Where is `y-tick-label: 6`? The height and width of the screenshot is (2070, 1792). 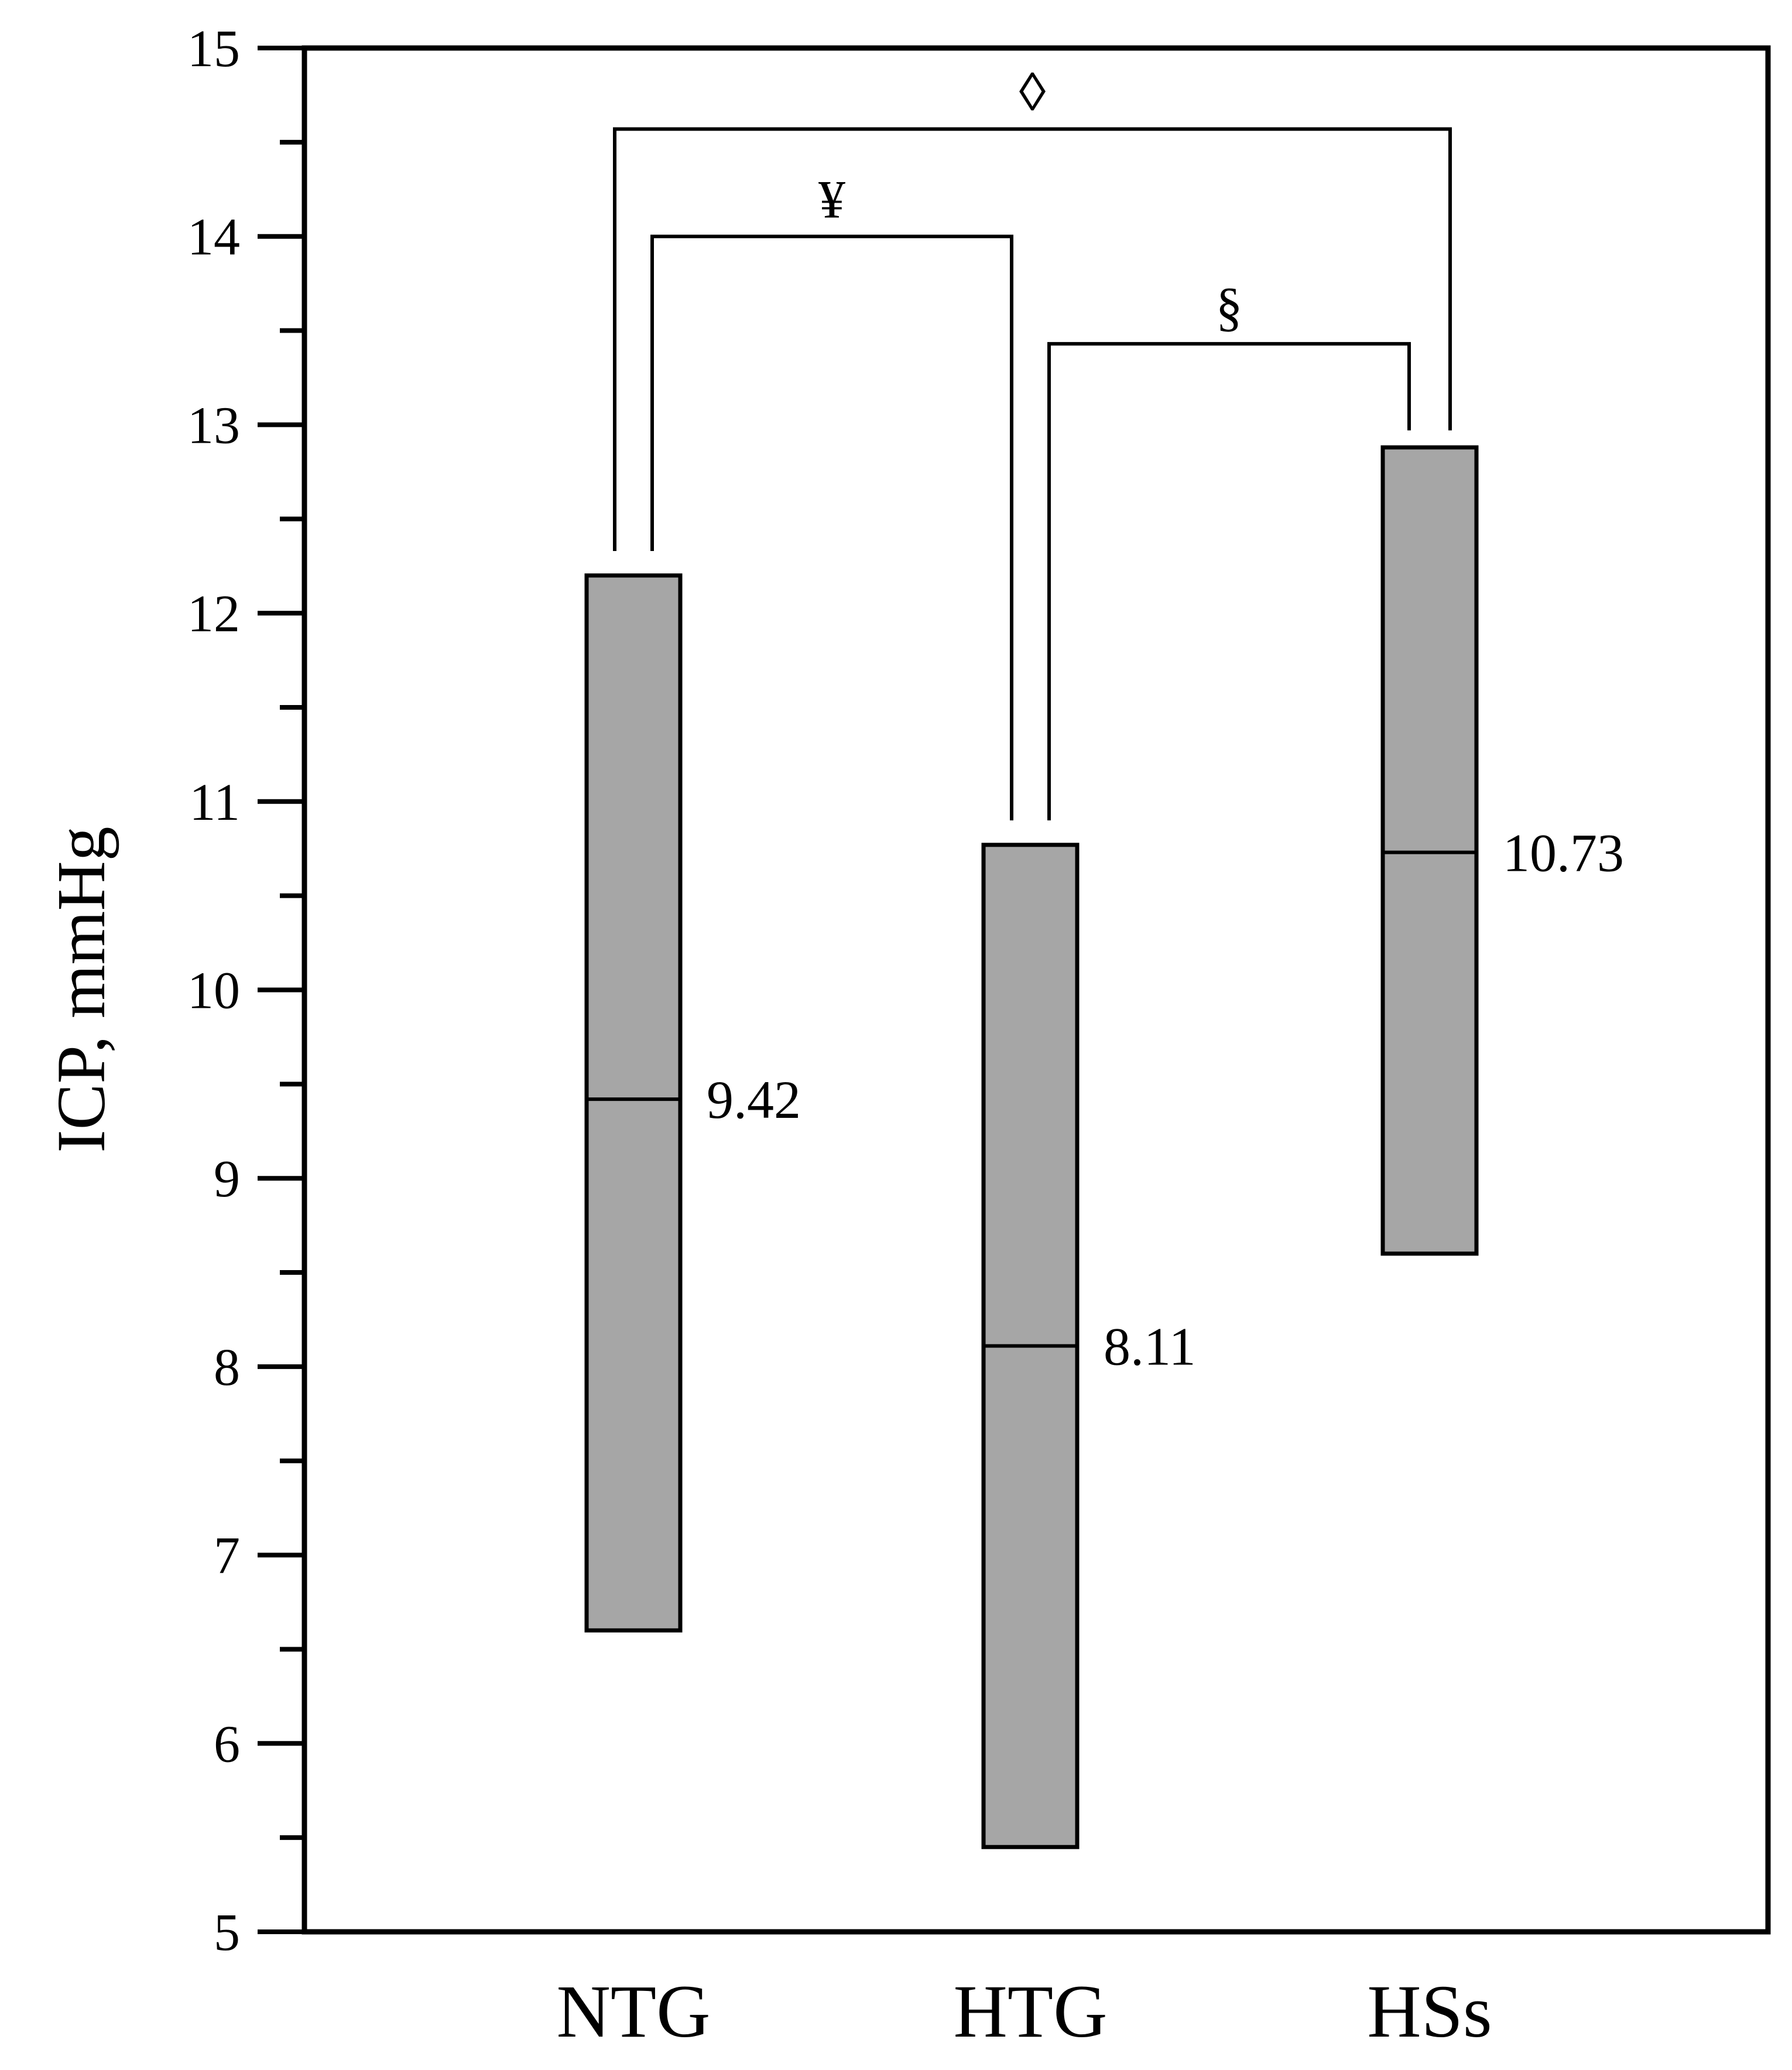 y-tick-label: 6 is located at coordinates (227, 1744).